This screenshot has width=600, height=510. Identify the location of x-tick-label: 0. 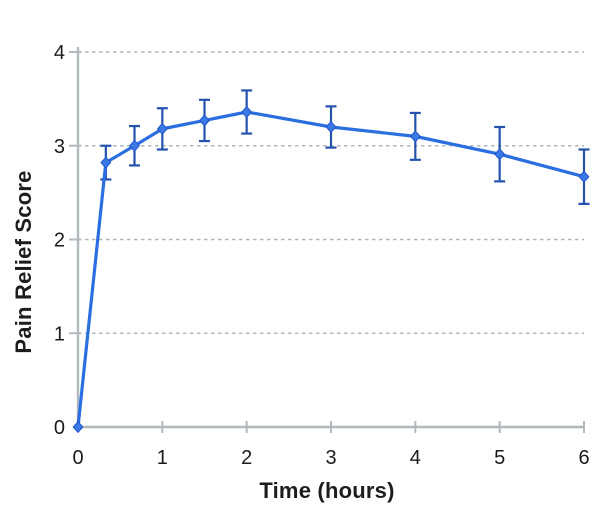
(77, 458).